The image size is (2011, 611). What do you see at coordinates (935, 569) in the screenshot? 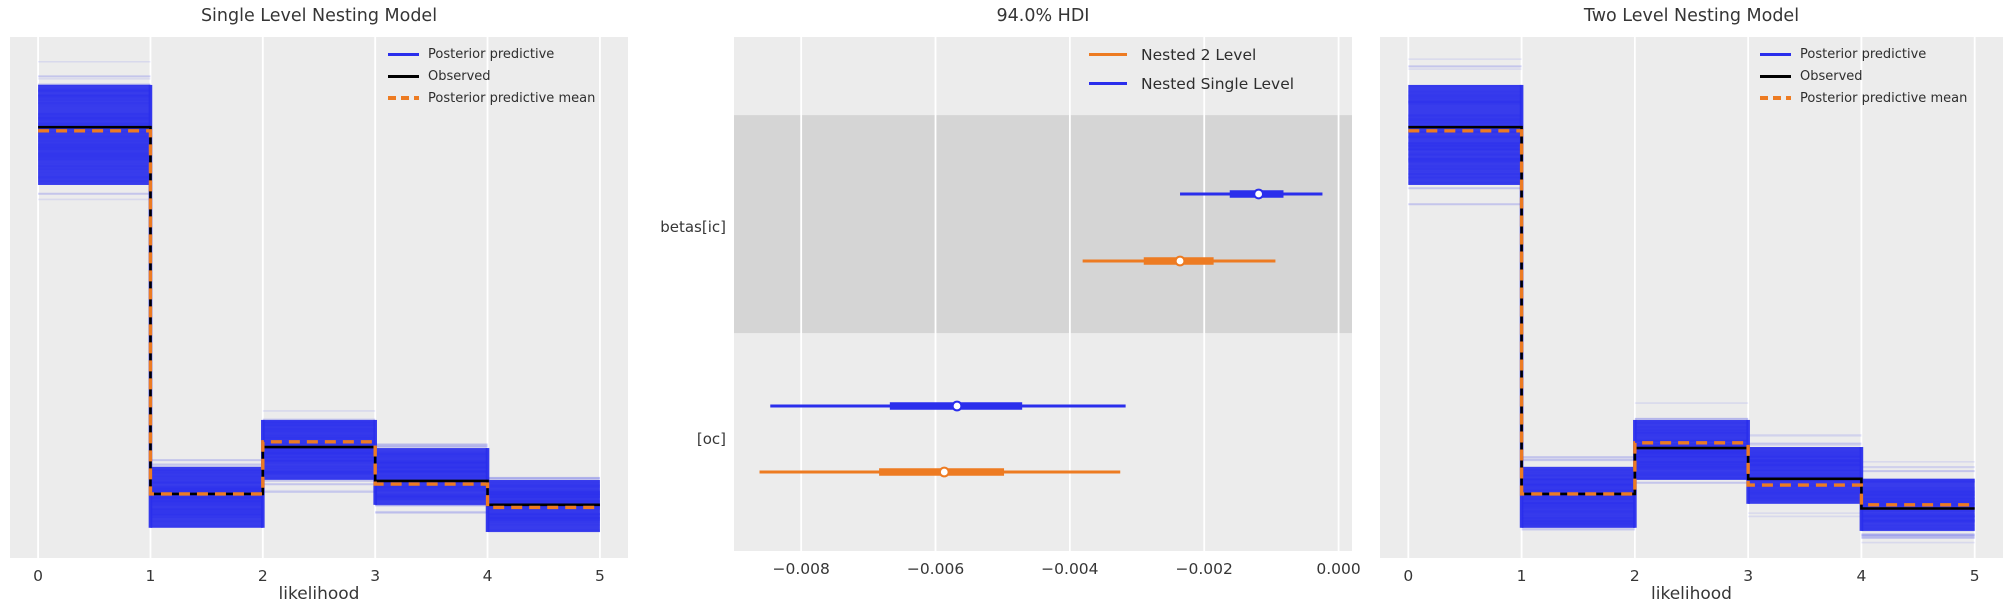
I see `x-tick-label: −0.006` at bounding box center [935, 569].